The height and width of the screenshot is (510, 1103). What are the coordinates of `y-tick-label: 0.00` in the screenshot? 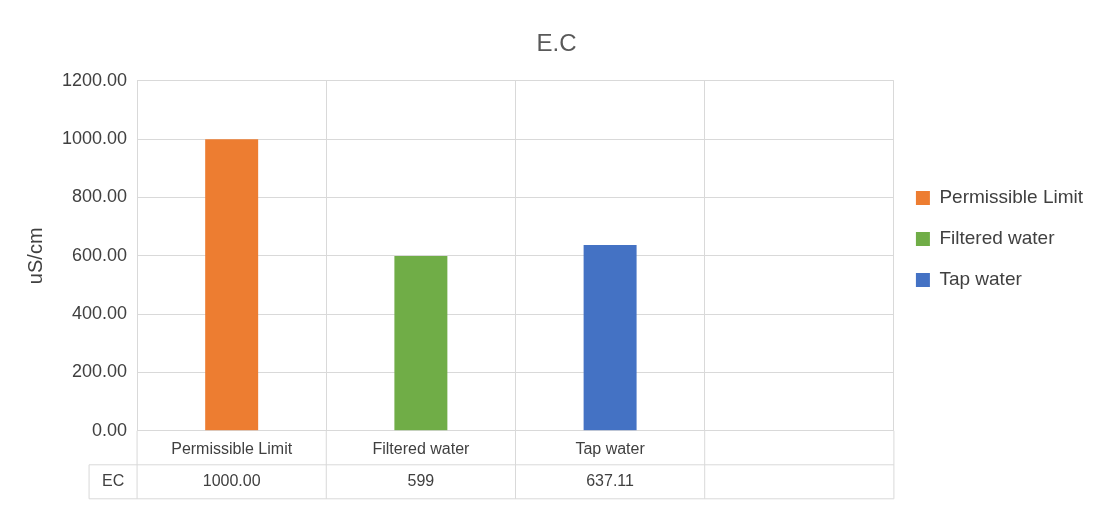 It's located at (110, 429).